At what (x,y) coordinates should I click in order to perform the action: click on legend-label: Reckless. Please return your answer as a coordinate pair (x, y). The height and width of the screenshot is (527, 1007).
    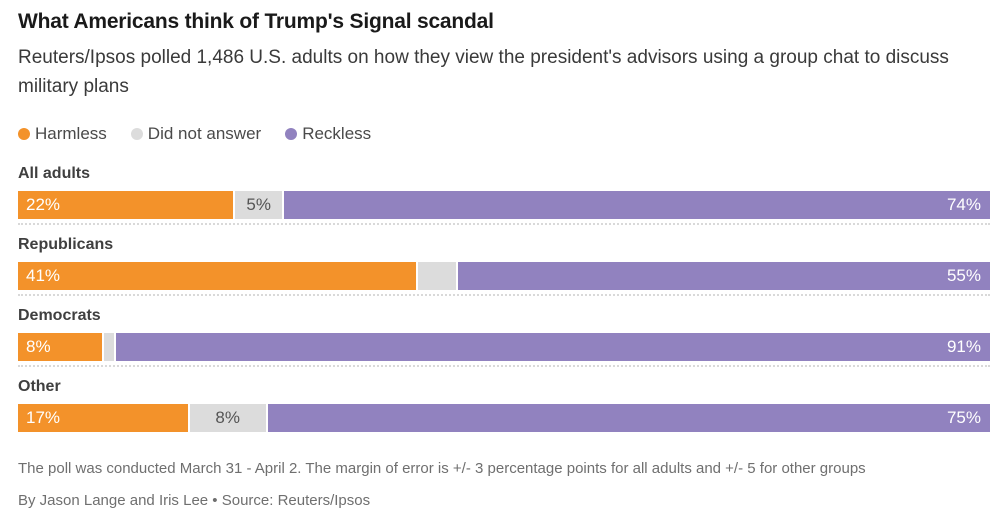
    Looking at the image, I should click on (337, 133).